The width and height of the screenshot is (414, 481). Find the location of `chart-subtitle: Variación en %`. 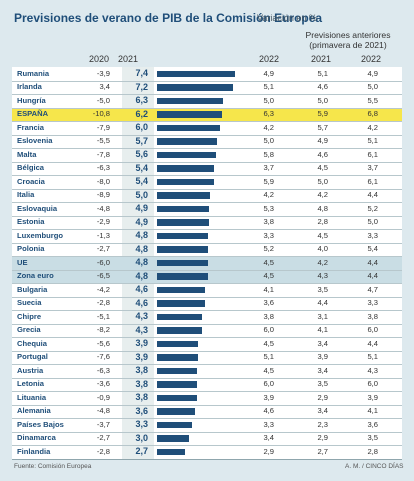

chart-subtitle: Variación en % is located at coordinates (287, 18).